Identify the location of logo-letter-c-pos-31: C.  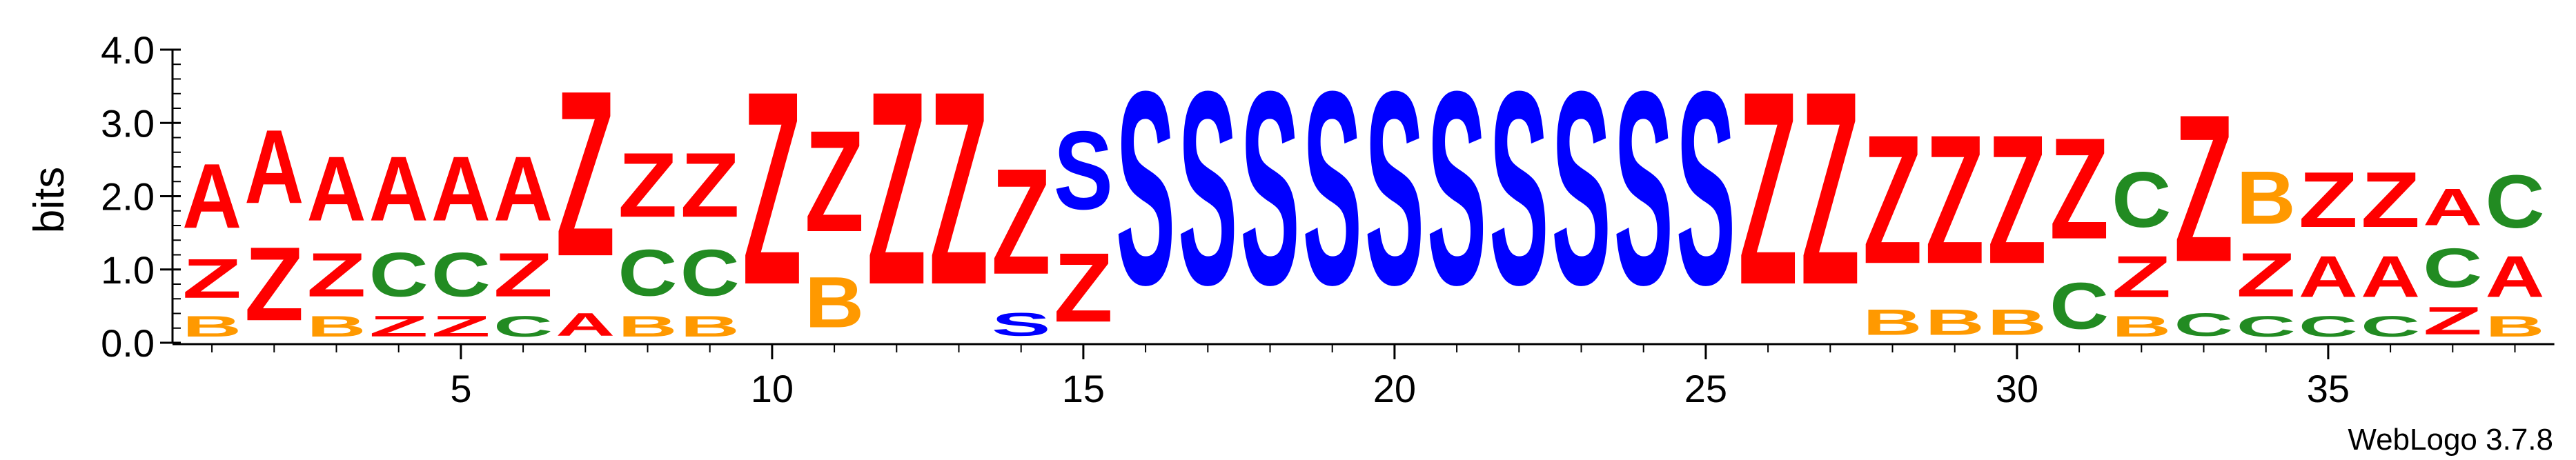
(2079, 306).